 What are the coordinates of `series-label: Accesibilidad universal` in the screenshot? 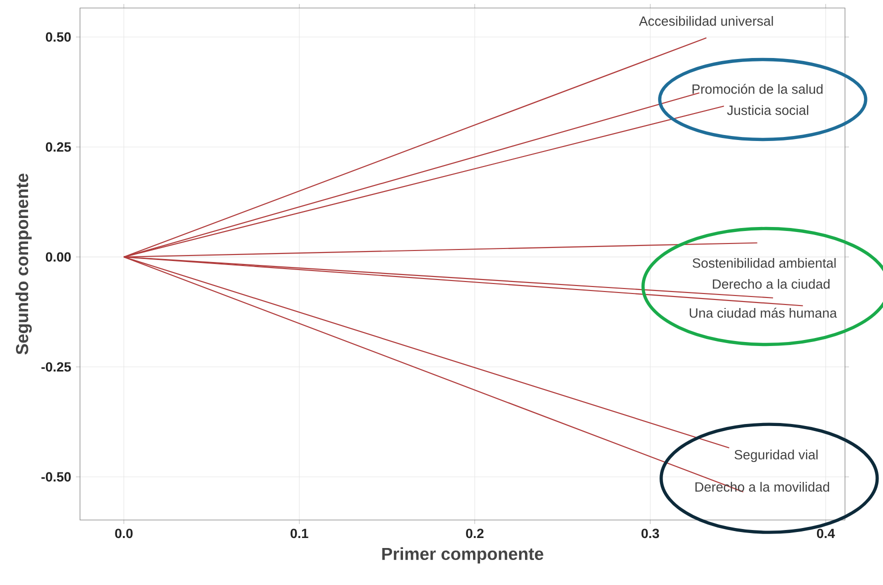 It's located at (705, 21).